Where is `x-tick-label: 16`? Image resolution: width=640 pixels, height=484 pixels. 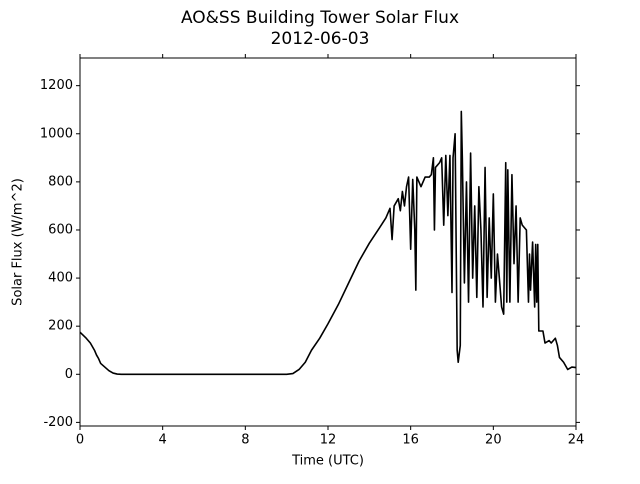 x-tick-label: 16 is located at coordinates (410, 440).